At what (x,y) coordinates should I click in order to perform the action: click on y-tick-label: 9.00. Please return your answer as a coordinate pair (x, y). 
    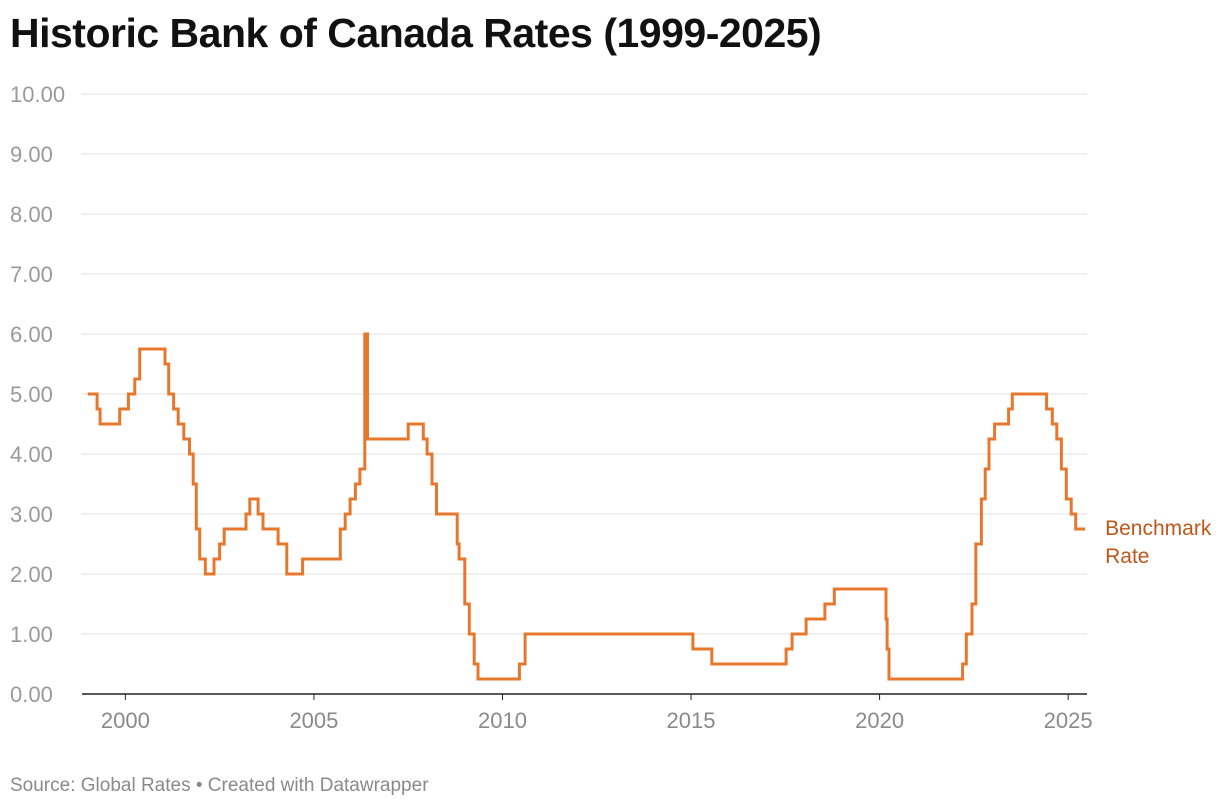
    Looking at the image, I should click on (31, 154).